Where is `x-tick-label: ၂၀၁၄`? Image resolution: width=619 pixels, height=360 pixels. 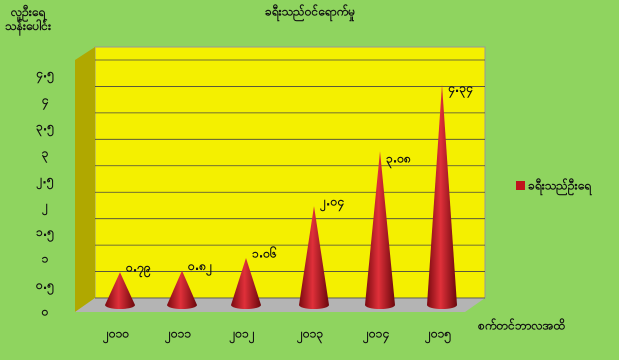
x-tick-label: ၂၀၁၄ is located at coordinates (375, 336).